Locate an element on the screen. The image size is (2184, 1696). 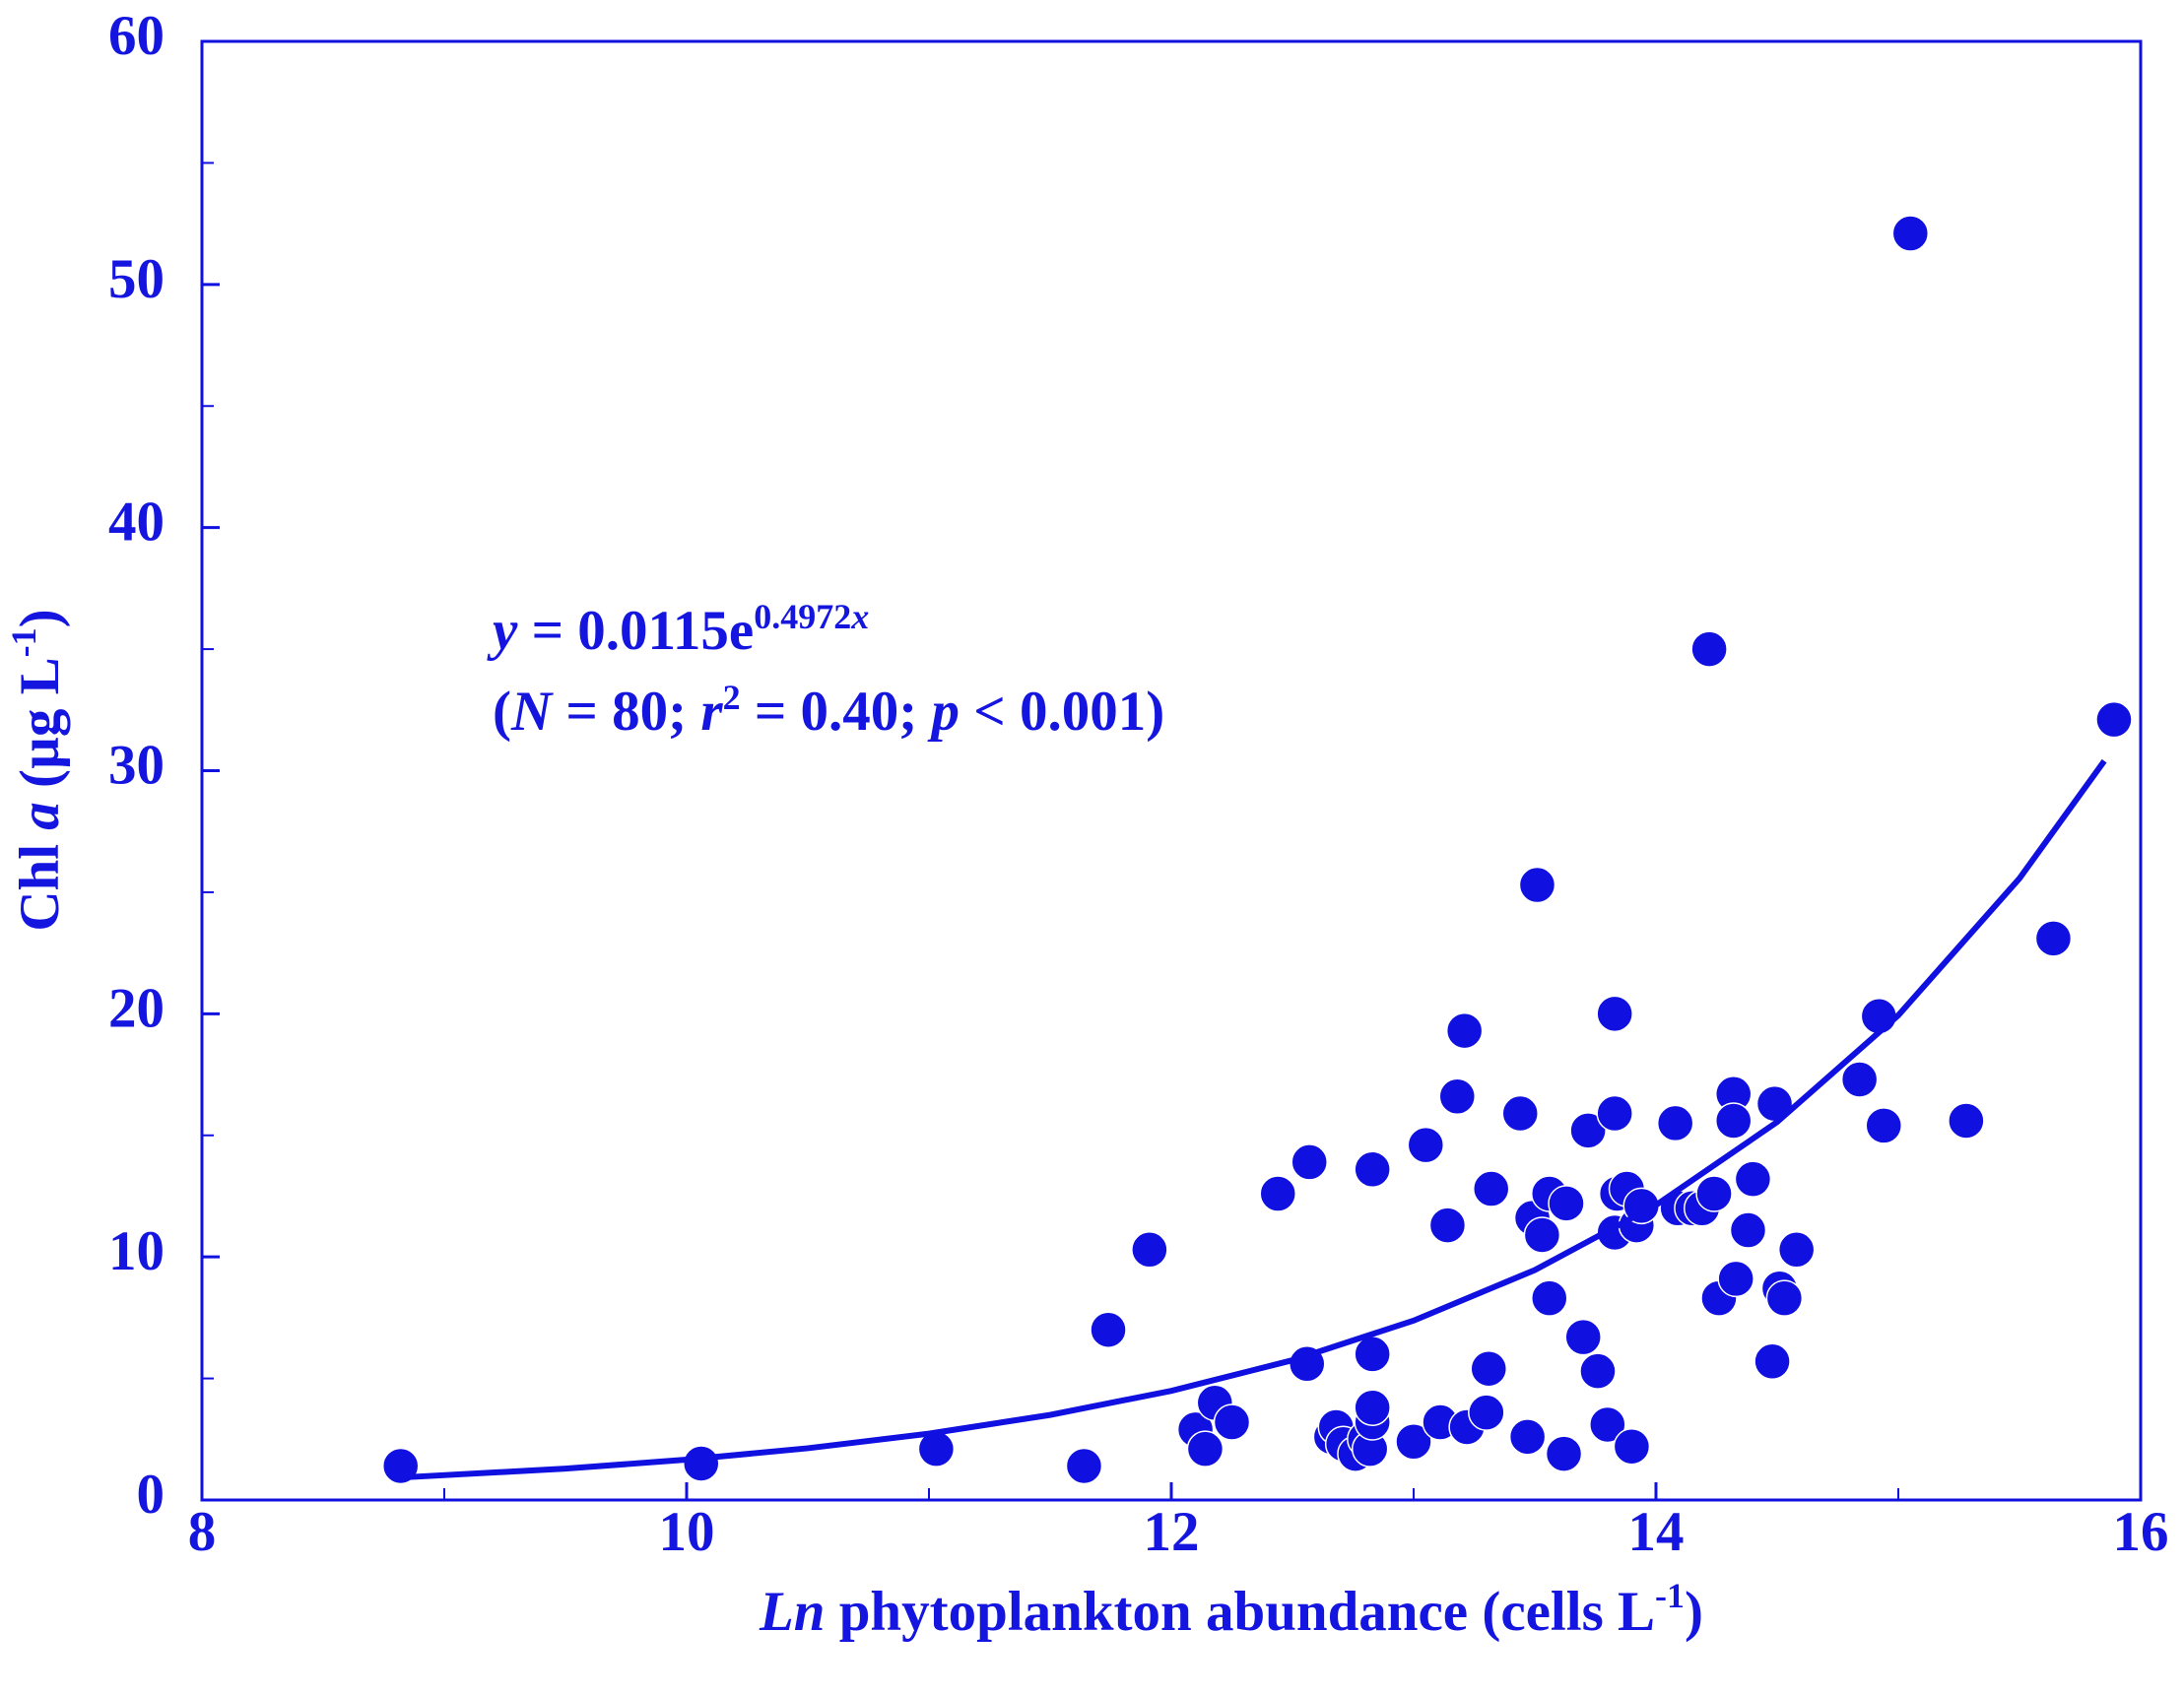
y-tick-label: 10 is located at coordinates (136, 1251).